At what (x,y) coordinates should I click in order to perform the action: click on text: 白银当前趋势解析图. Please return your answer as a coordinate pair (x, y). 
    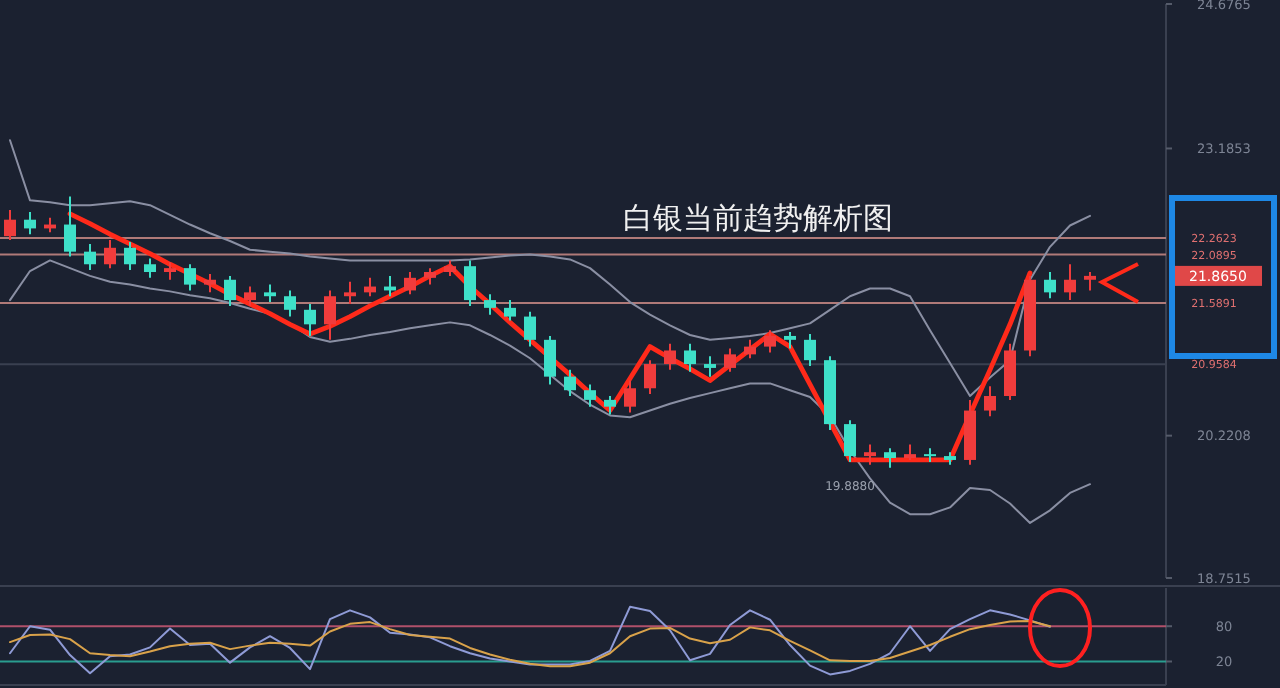
    Looking at the image, I should click on (758, 218).